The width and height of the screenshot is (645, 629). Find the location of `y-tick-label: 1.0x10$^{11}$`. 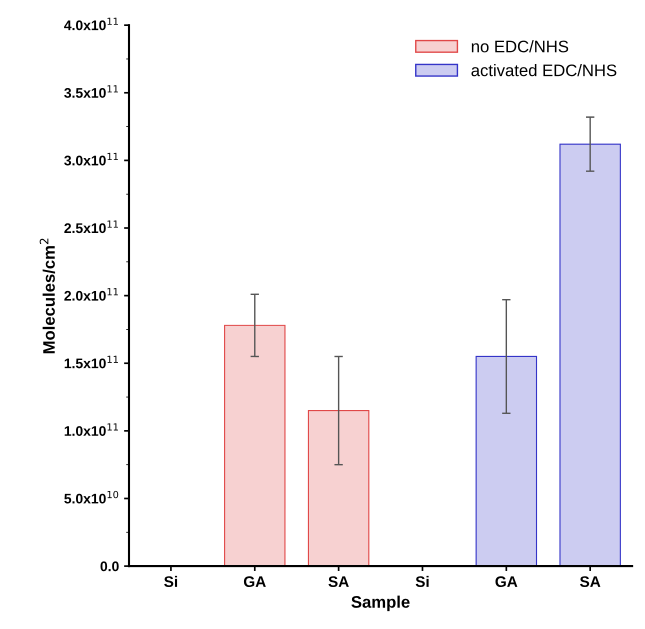

y-tick-label: 1.0x10$^{11}$ is located at coordinates (91, 429).